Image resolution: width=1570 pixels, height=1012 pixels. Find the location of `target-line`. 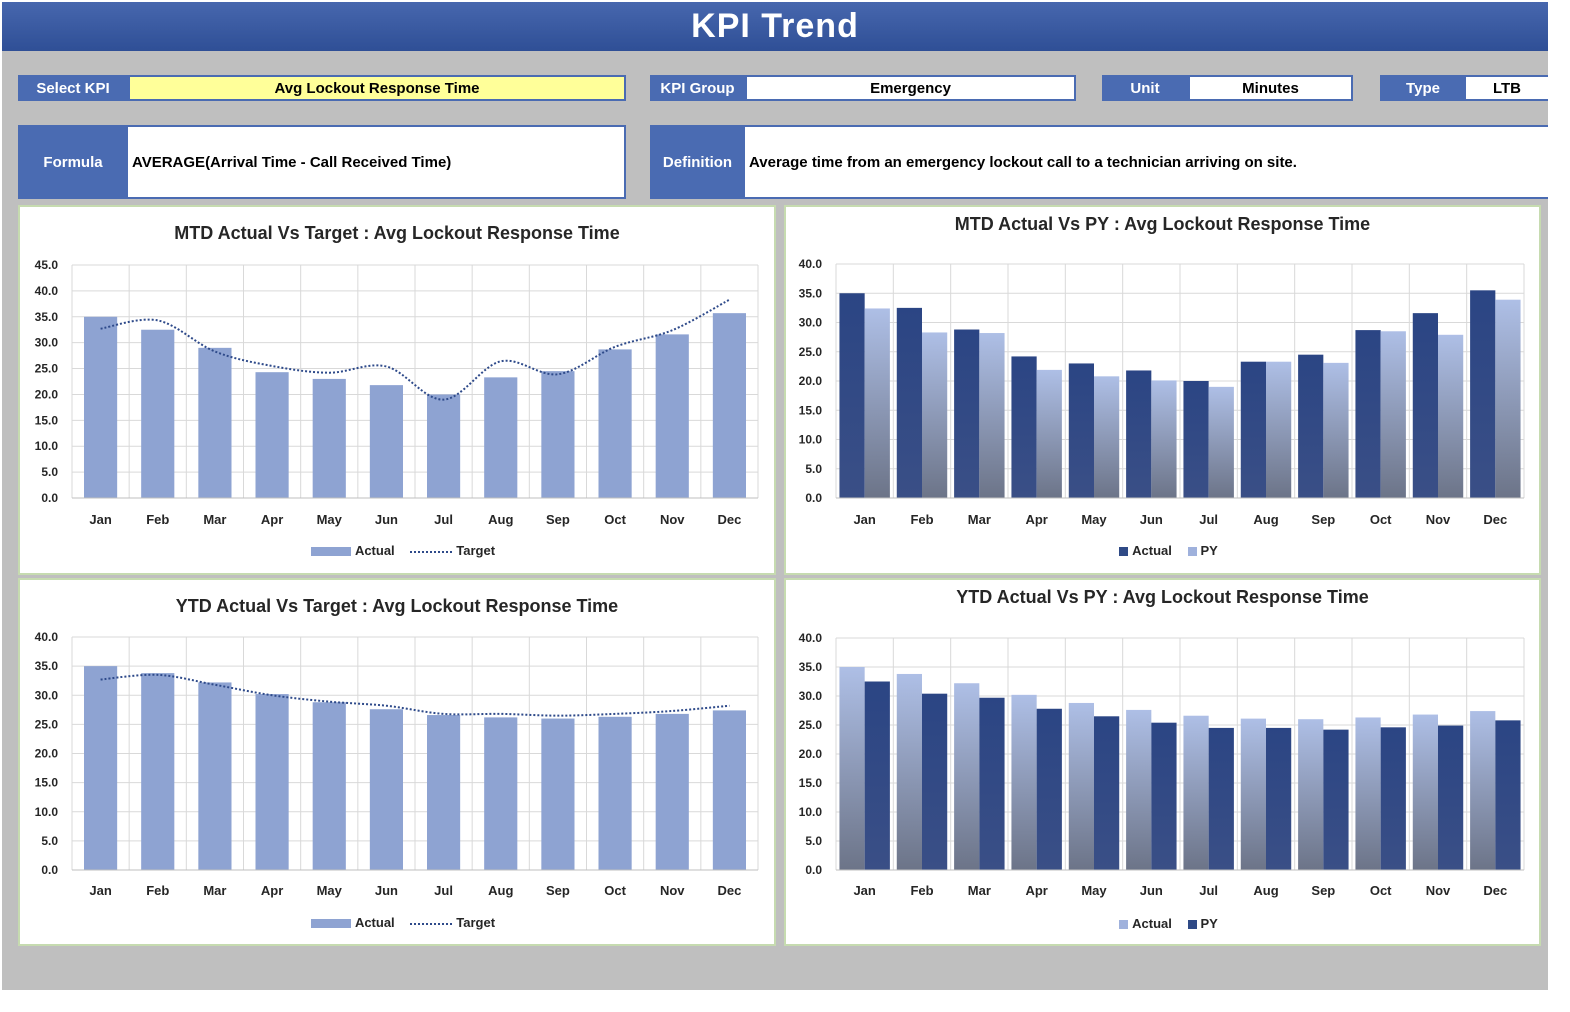

target-line is located at coordinates (415, 695).